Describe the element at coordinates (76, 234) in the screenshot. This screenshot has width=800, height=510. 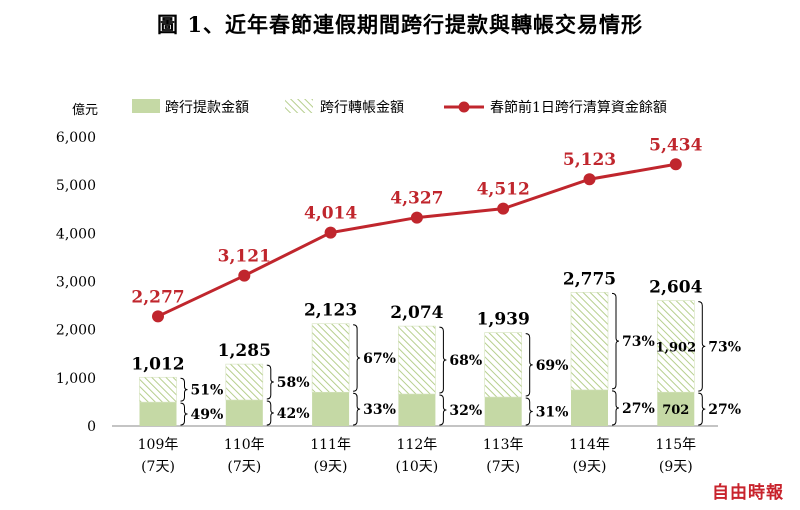
I see `y-tick-label: 4,000` at that location.